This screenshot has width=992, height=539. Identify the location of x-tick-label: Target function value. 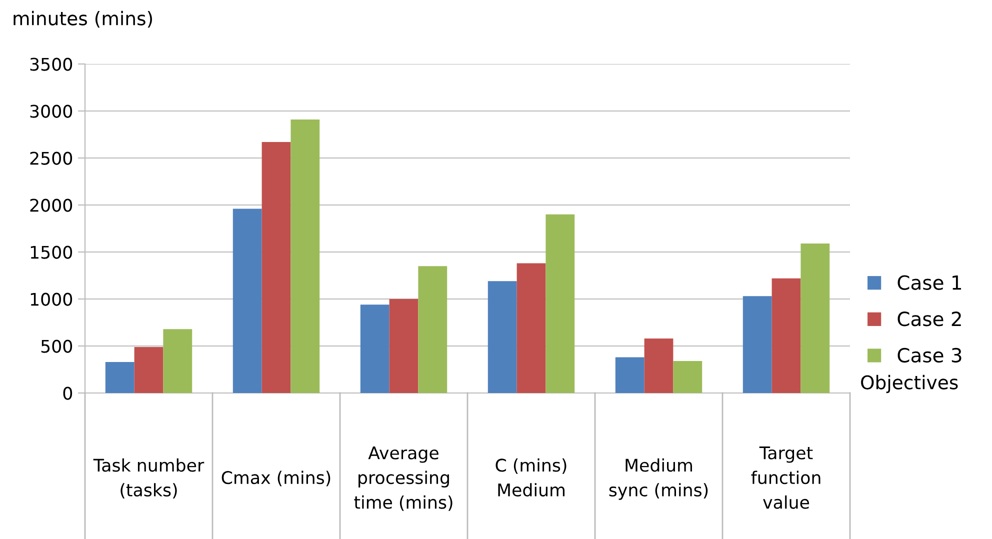
(785, 477).